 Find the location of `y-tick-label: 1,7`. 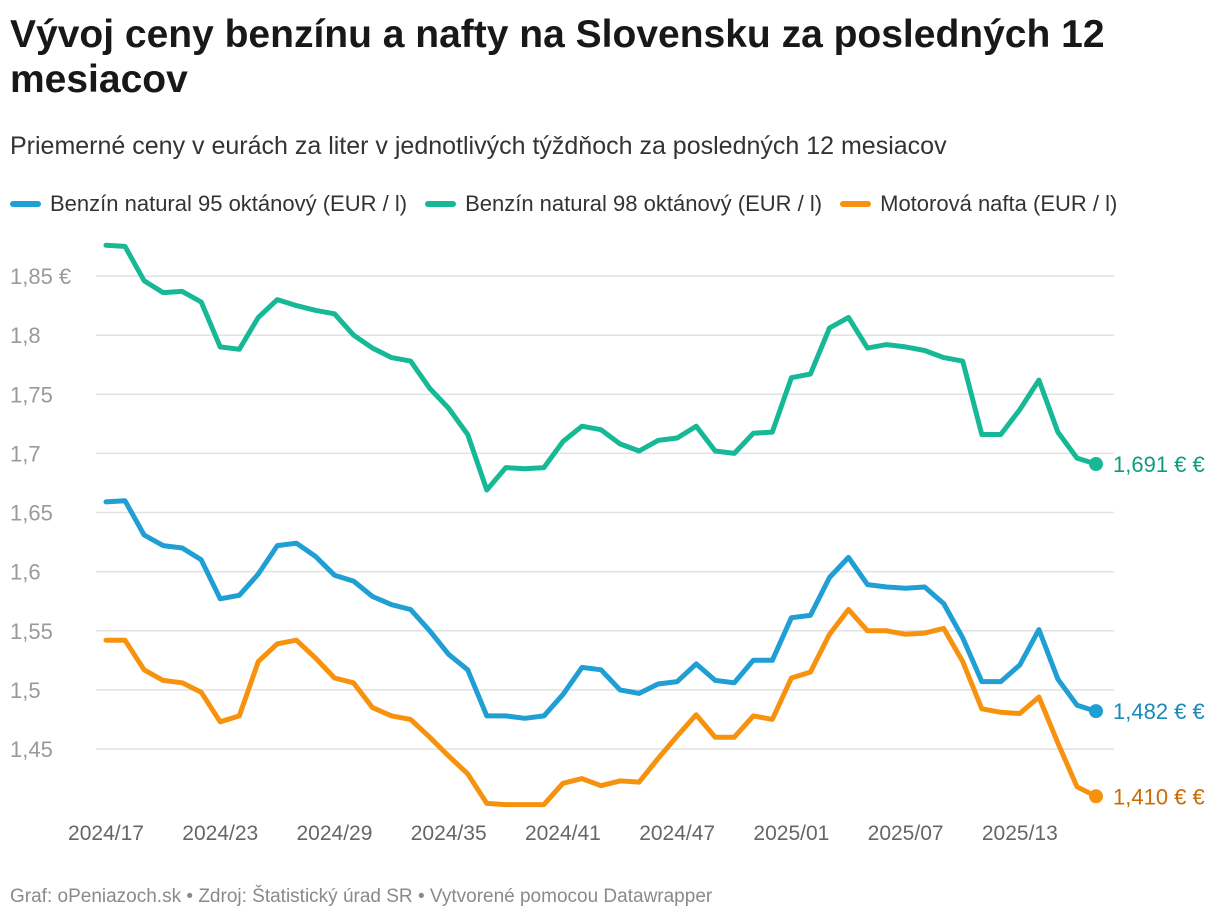

y-tick-label: 1,7 is located at coordinates (25, 453).